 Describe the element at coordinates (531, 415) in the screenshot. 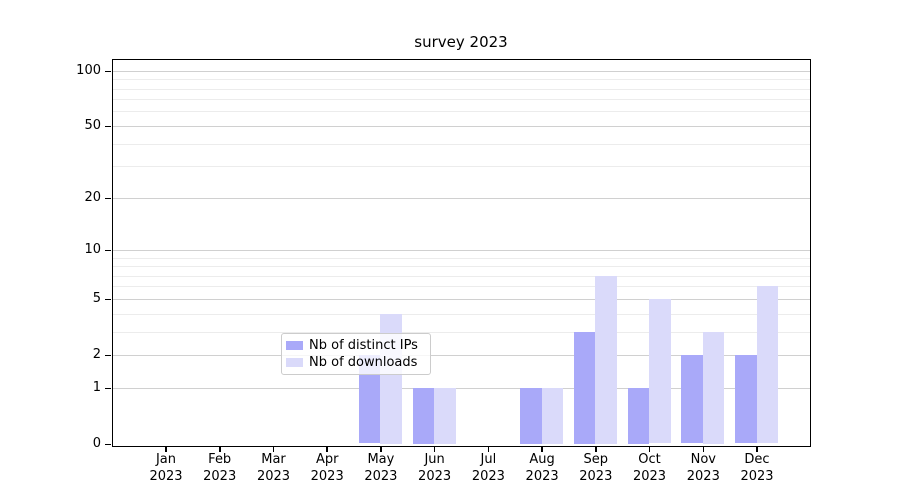

I see `bar-ips-aug` at that location.